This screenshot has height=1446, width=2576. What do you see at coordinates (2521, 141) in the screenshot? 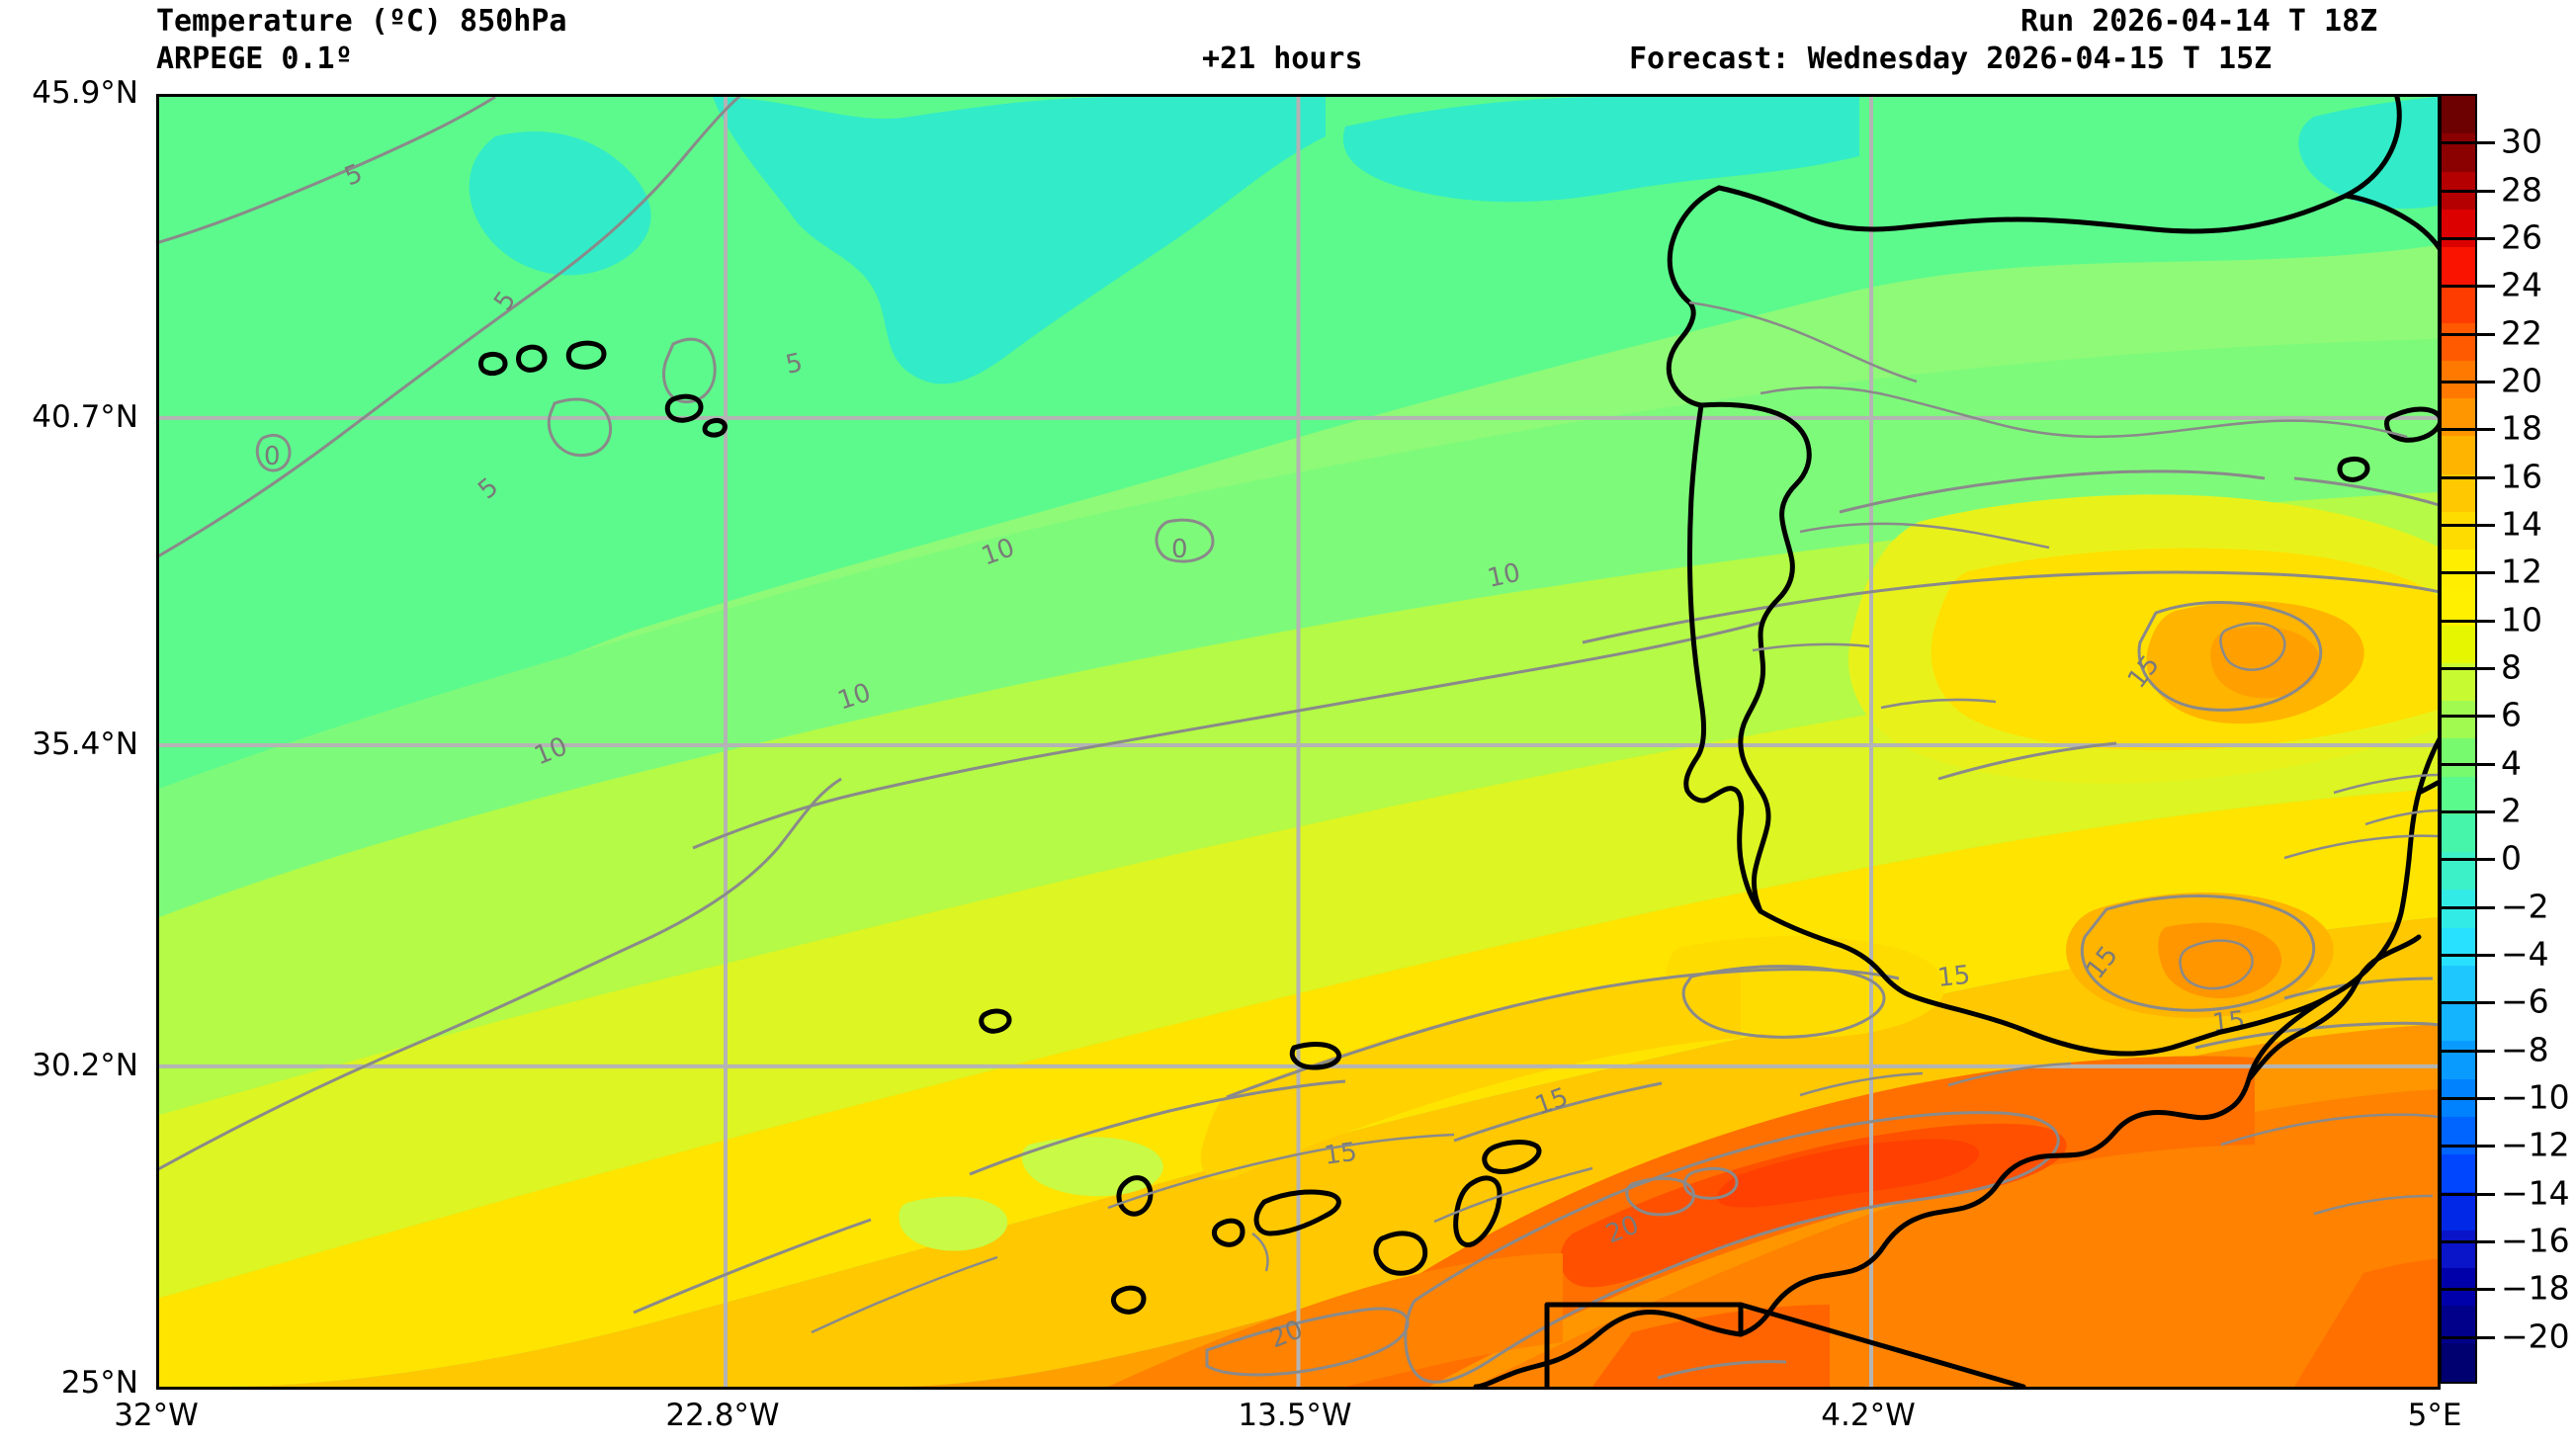
I see `colorbar-tick-label: 30` at bounding box center [2521, 141].